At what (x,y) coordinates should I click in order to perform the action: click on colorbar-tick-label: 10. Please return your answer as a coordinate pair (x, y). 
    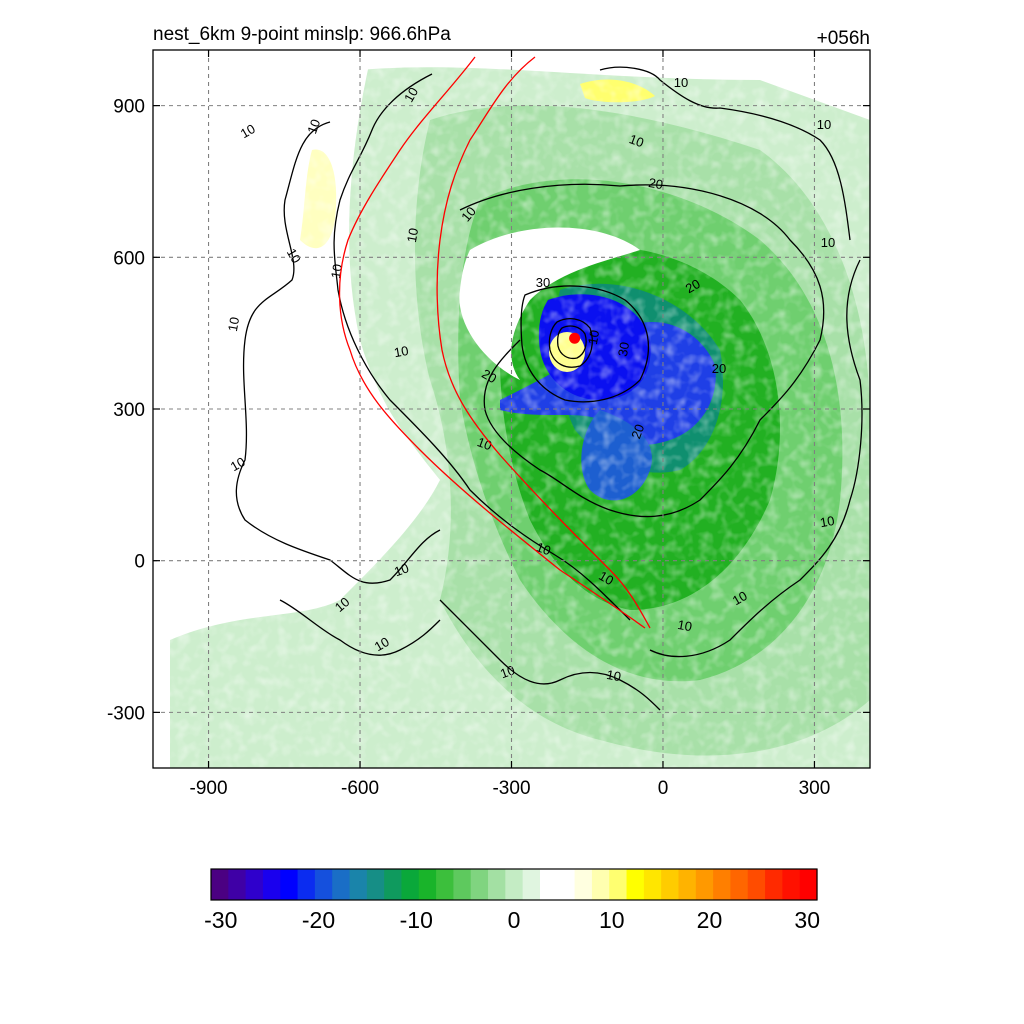
    Looking at the image, I should click on (612, 920).